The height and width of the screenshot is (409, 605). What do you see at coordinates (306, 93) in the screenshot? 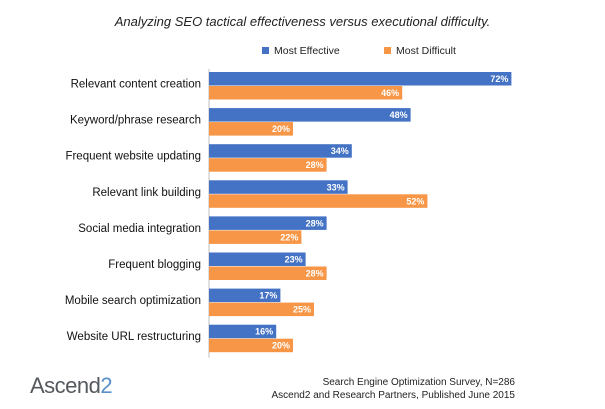
I see `bar-most-difficult-relevant-content-creation` at bounding box center [306, 93].